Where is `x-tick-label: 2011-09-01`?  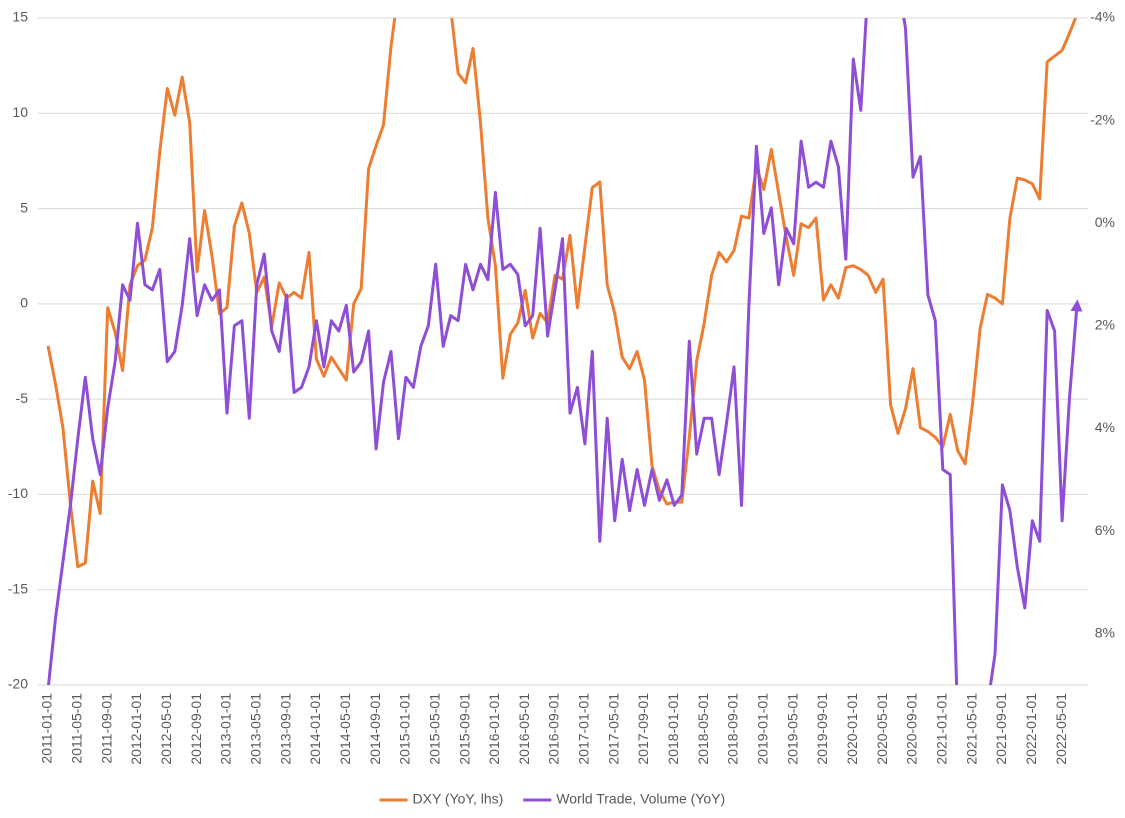
x-tick-label: 2011-09-01 is located at coordinates (106, 728).